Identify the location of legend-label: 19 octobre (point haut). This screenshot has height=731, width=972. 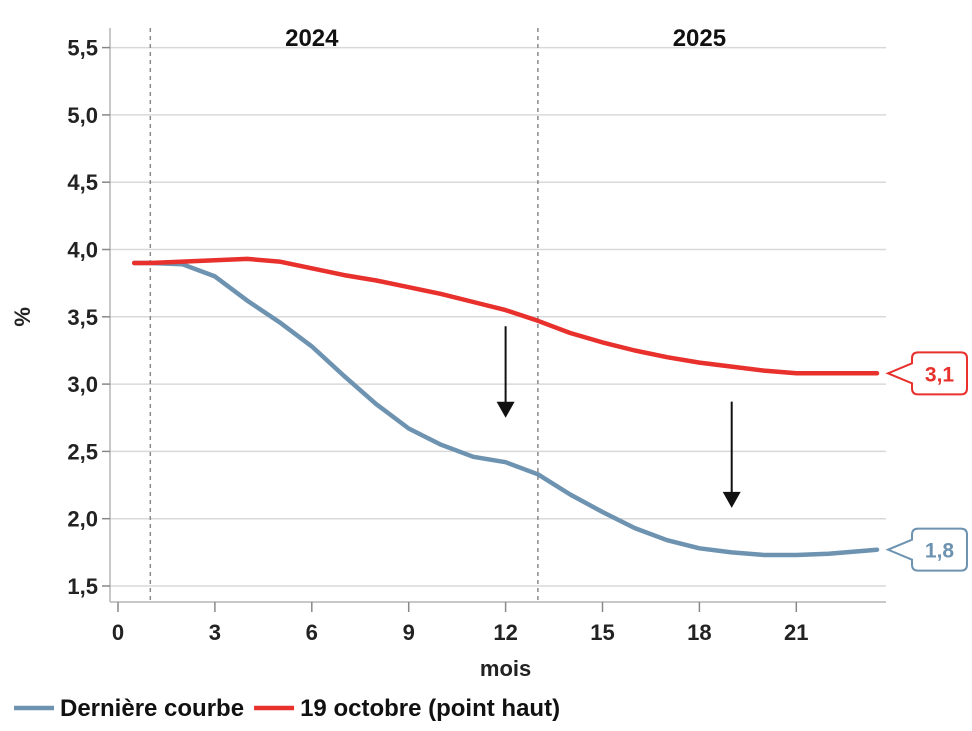
(430, 708).